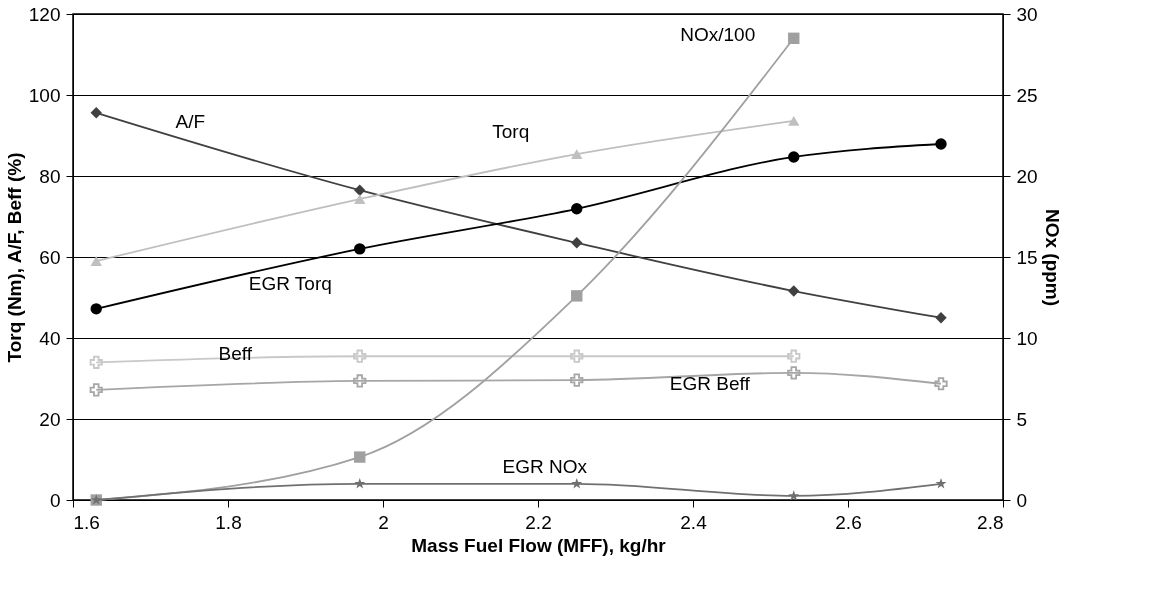 This screenshot has width=1157, height=611. What do you see at coordinates (1027, 14) in the screenshot?
I see `y2-tick-label: 30` at bounding box center [1027, 14].